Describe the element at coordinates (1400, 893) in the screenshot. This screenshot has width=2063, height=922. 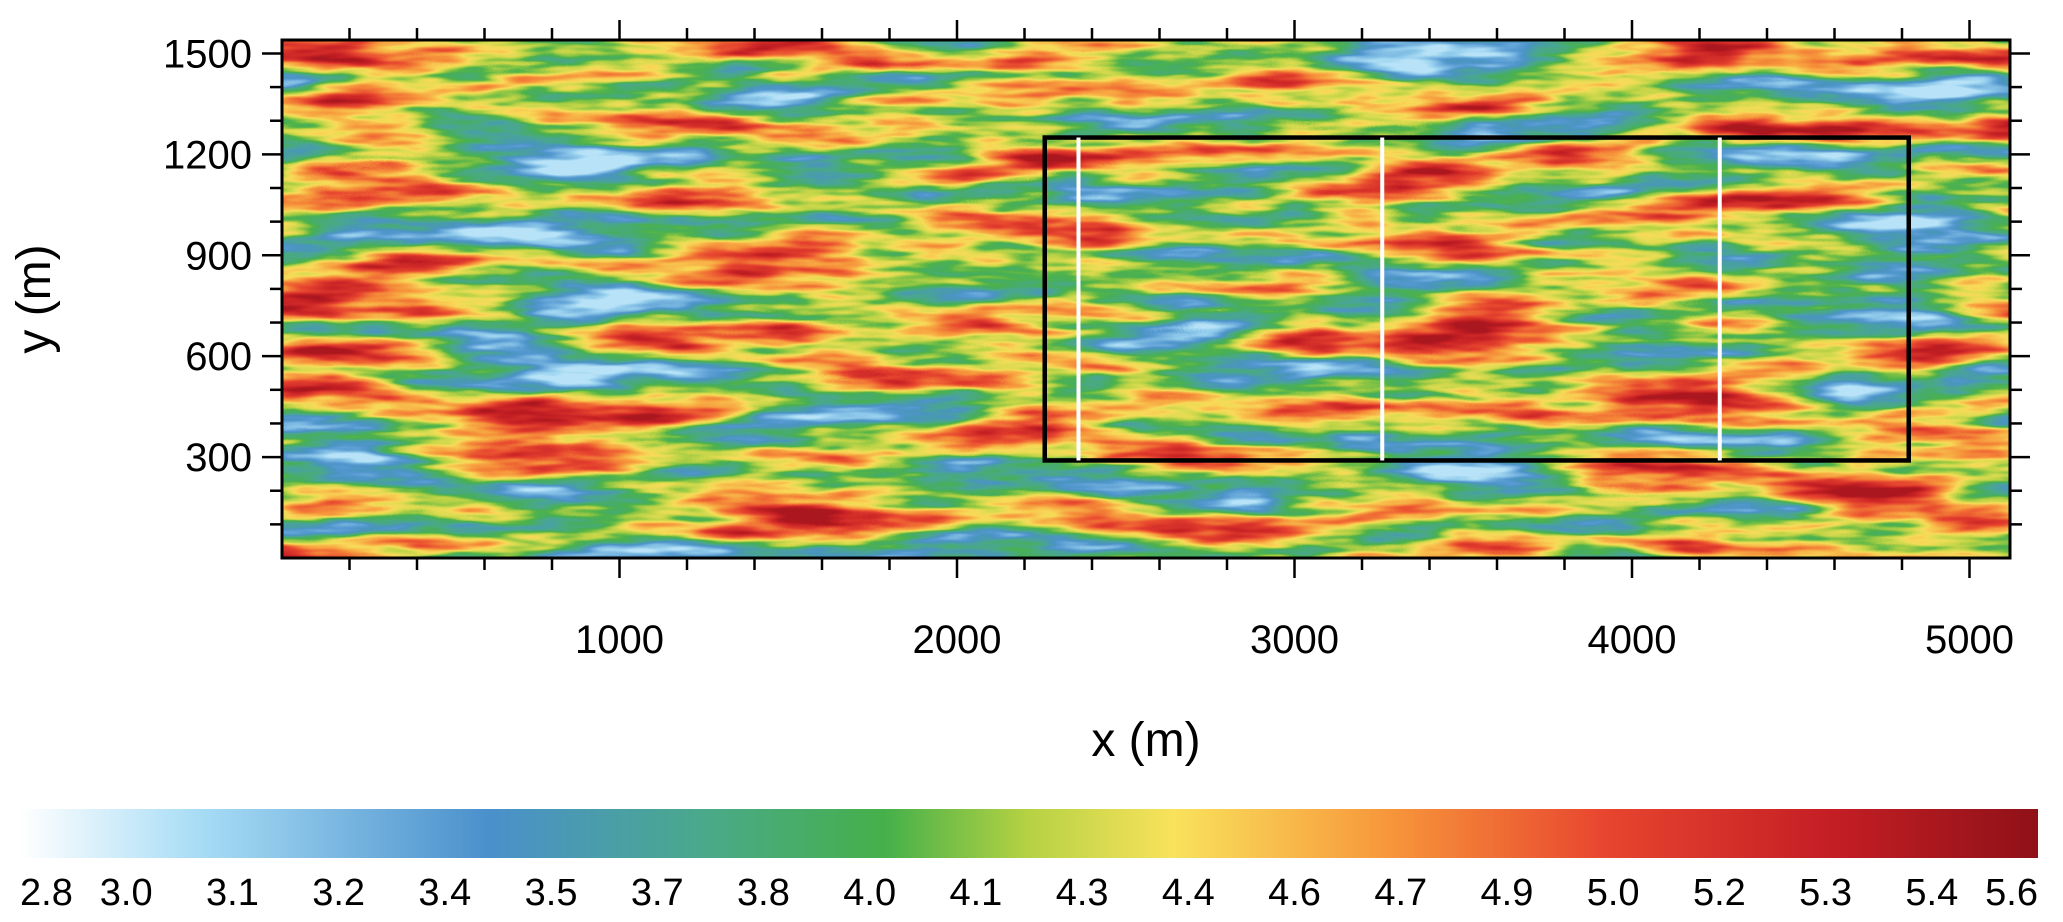
I see `colorbar-label: 4.7` at that location.